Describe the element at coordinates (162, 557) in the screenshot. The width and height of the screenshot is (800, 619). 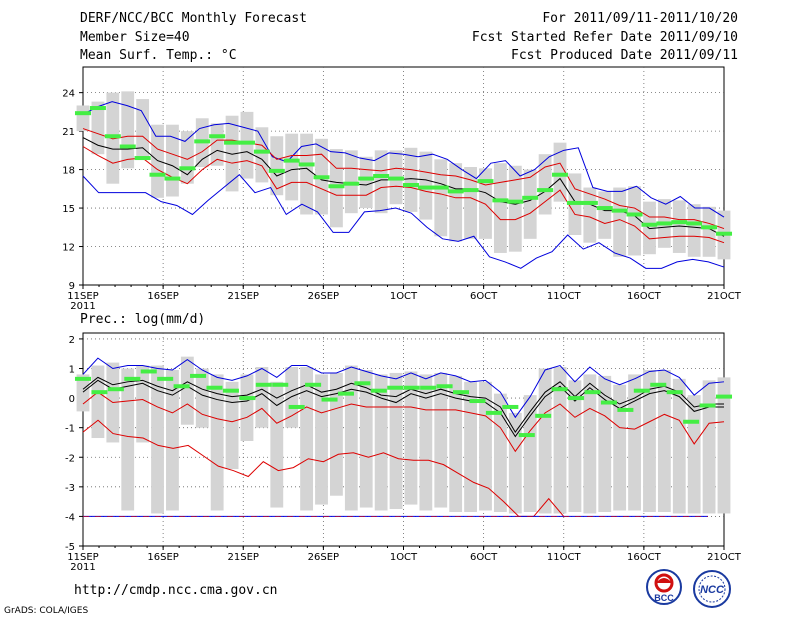
I see `panel2-xtick-label: 16SEP` at that location.